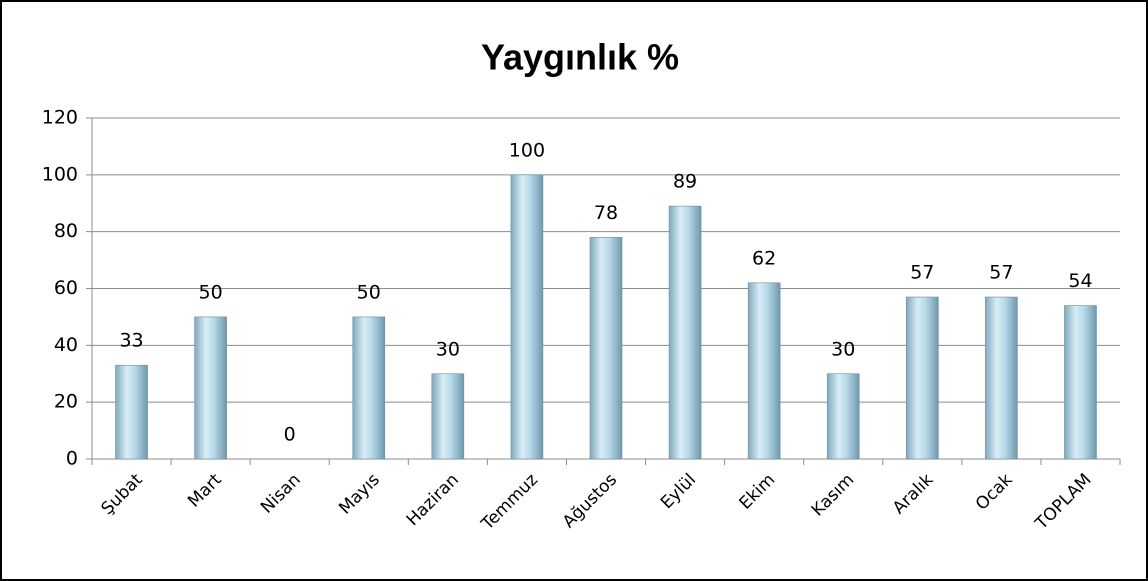 The image size is (1148, 581). I want to click on y-tick-label: 20, so click(66, 402).